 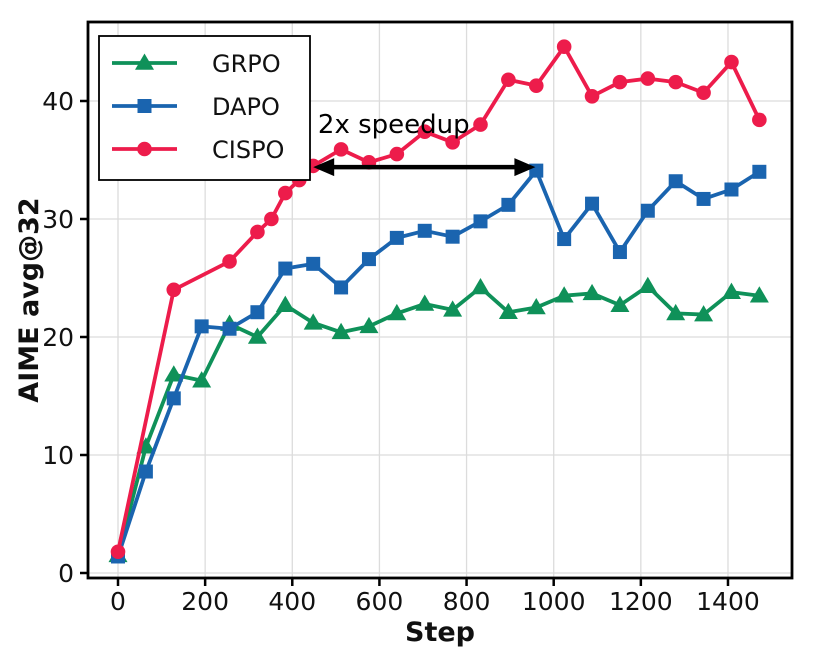 What do you see at coordinates (554, 601) in the screenshot?
I see `x-tick-label: 1000` at bounding box center [554, 601].